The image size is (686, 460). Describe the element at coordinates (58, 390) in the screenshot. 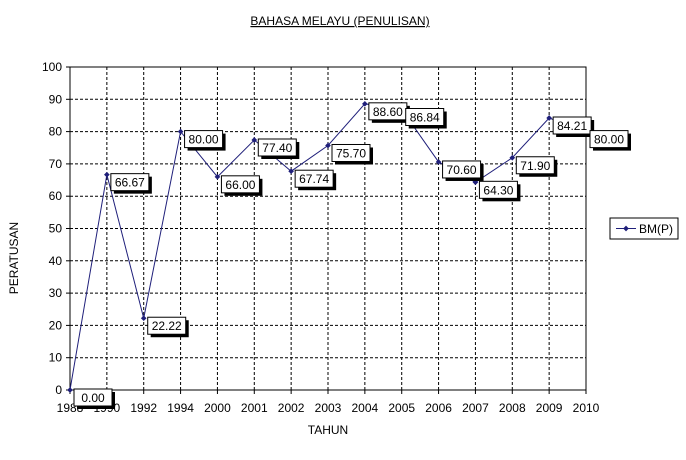

I see `y-tick-label: 0` at that location.